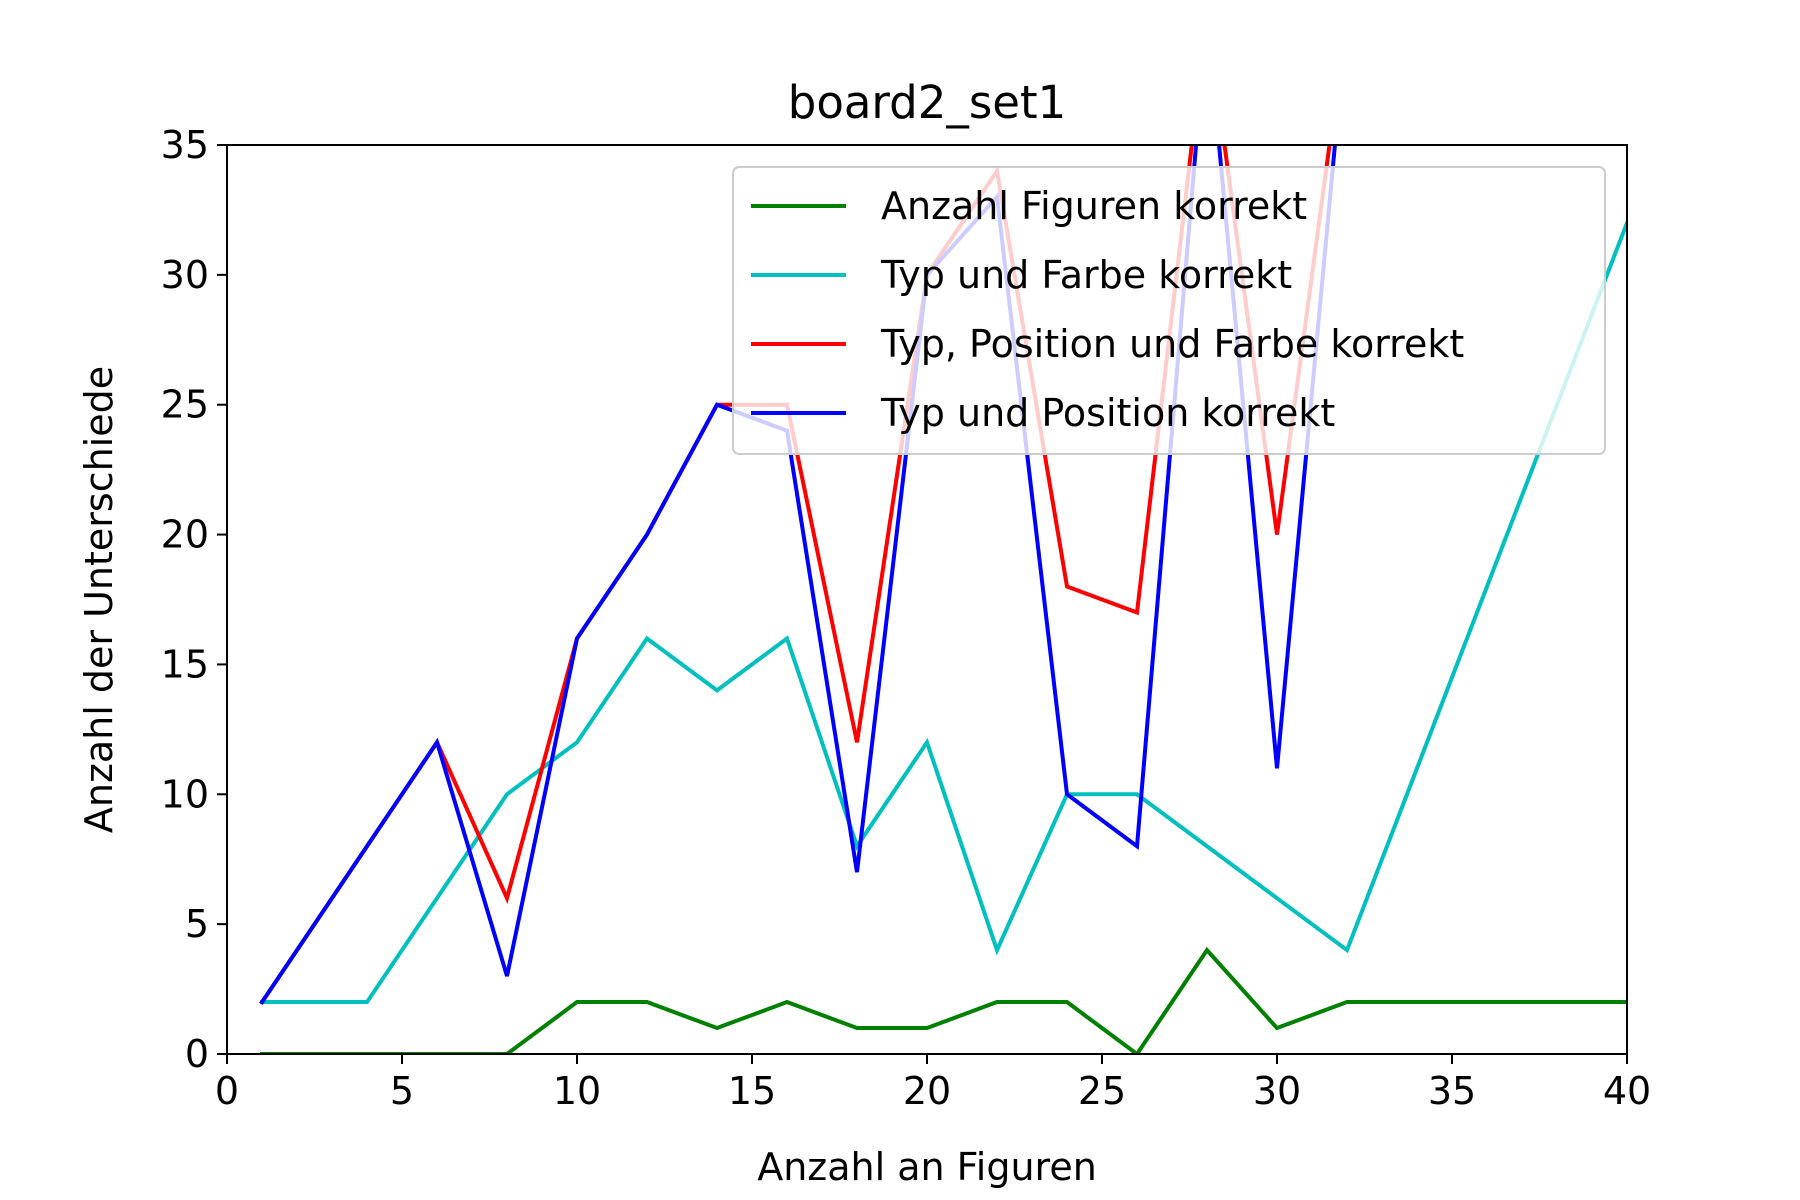  I want to click on y-tick-label: 35, so click(185, 145).